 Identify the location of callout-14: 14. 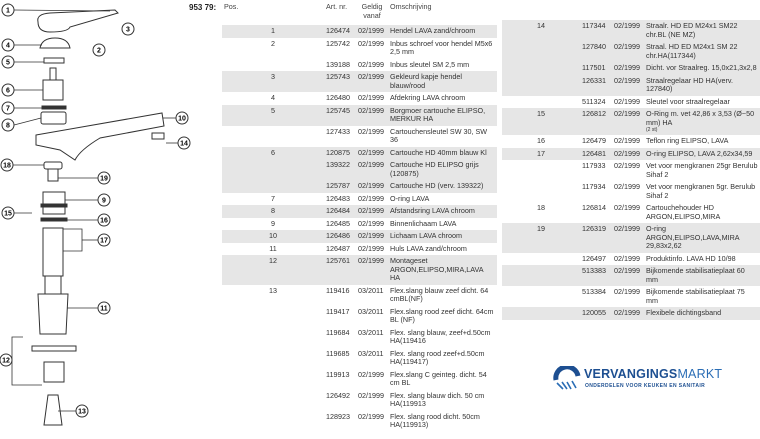
(184, 143).